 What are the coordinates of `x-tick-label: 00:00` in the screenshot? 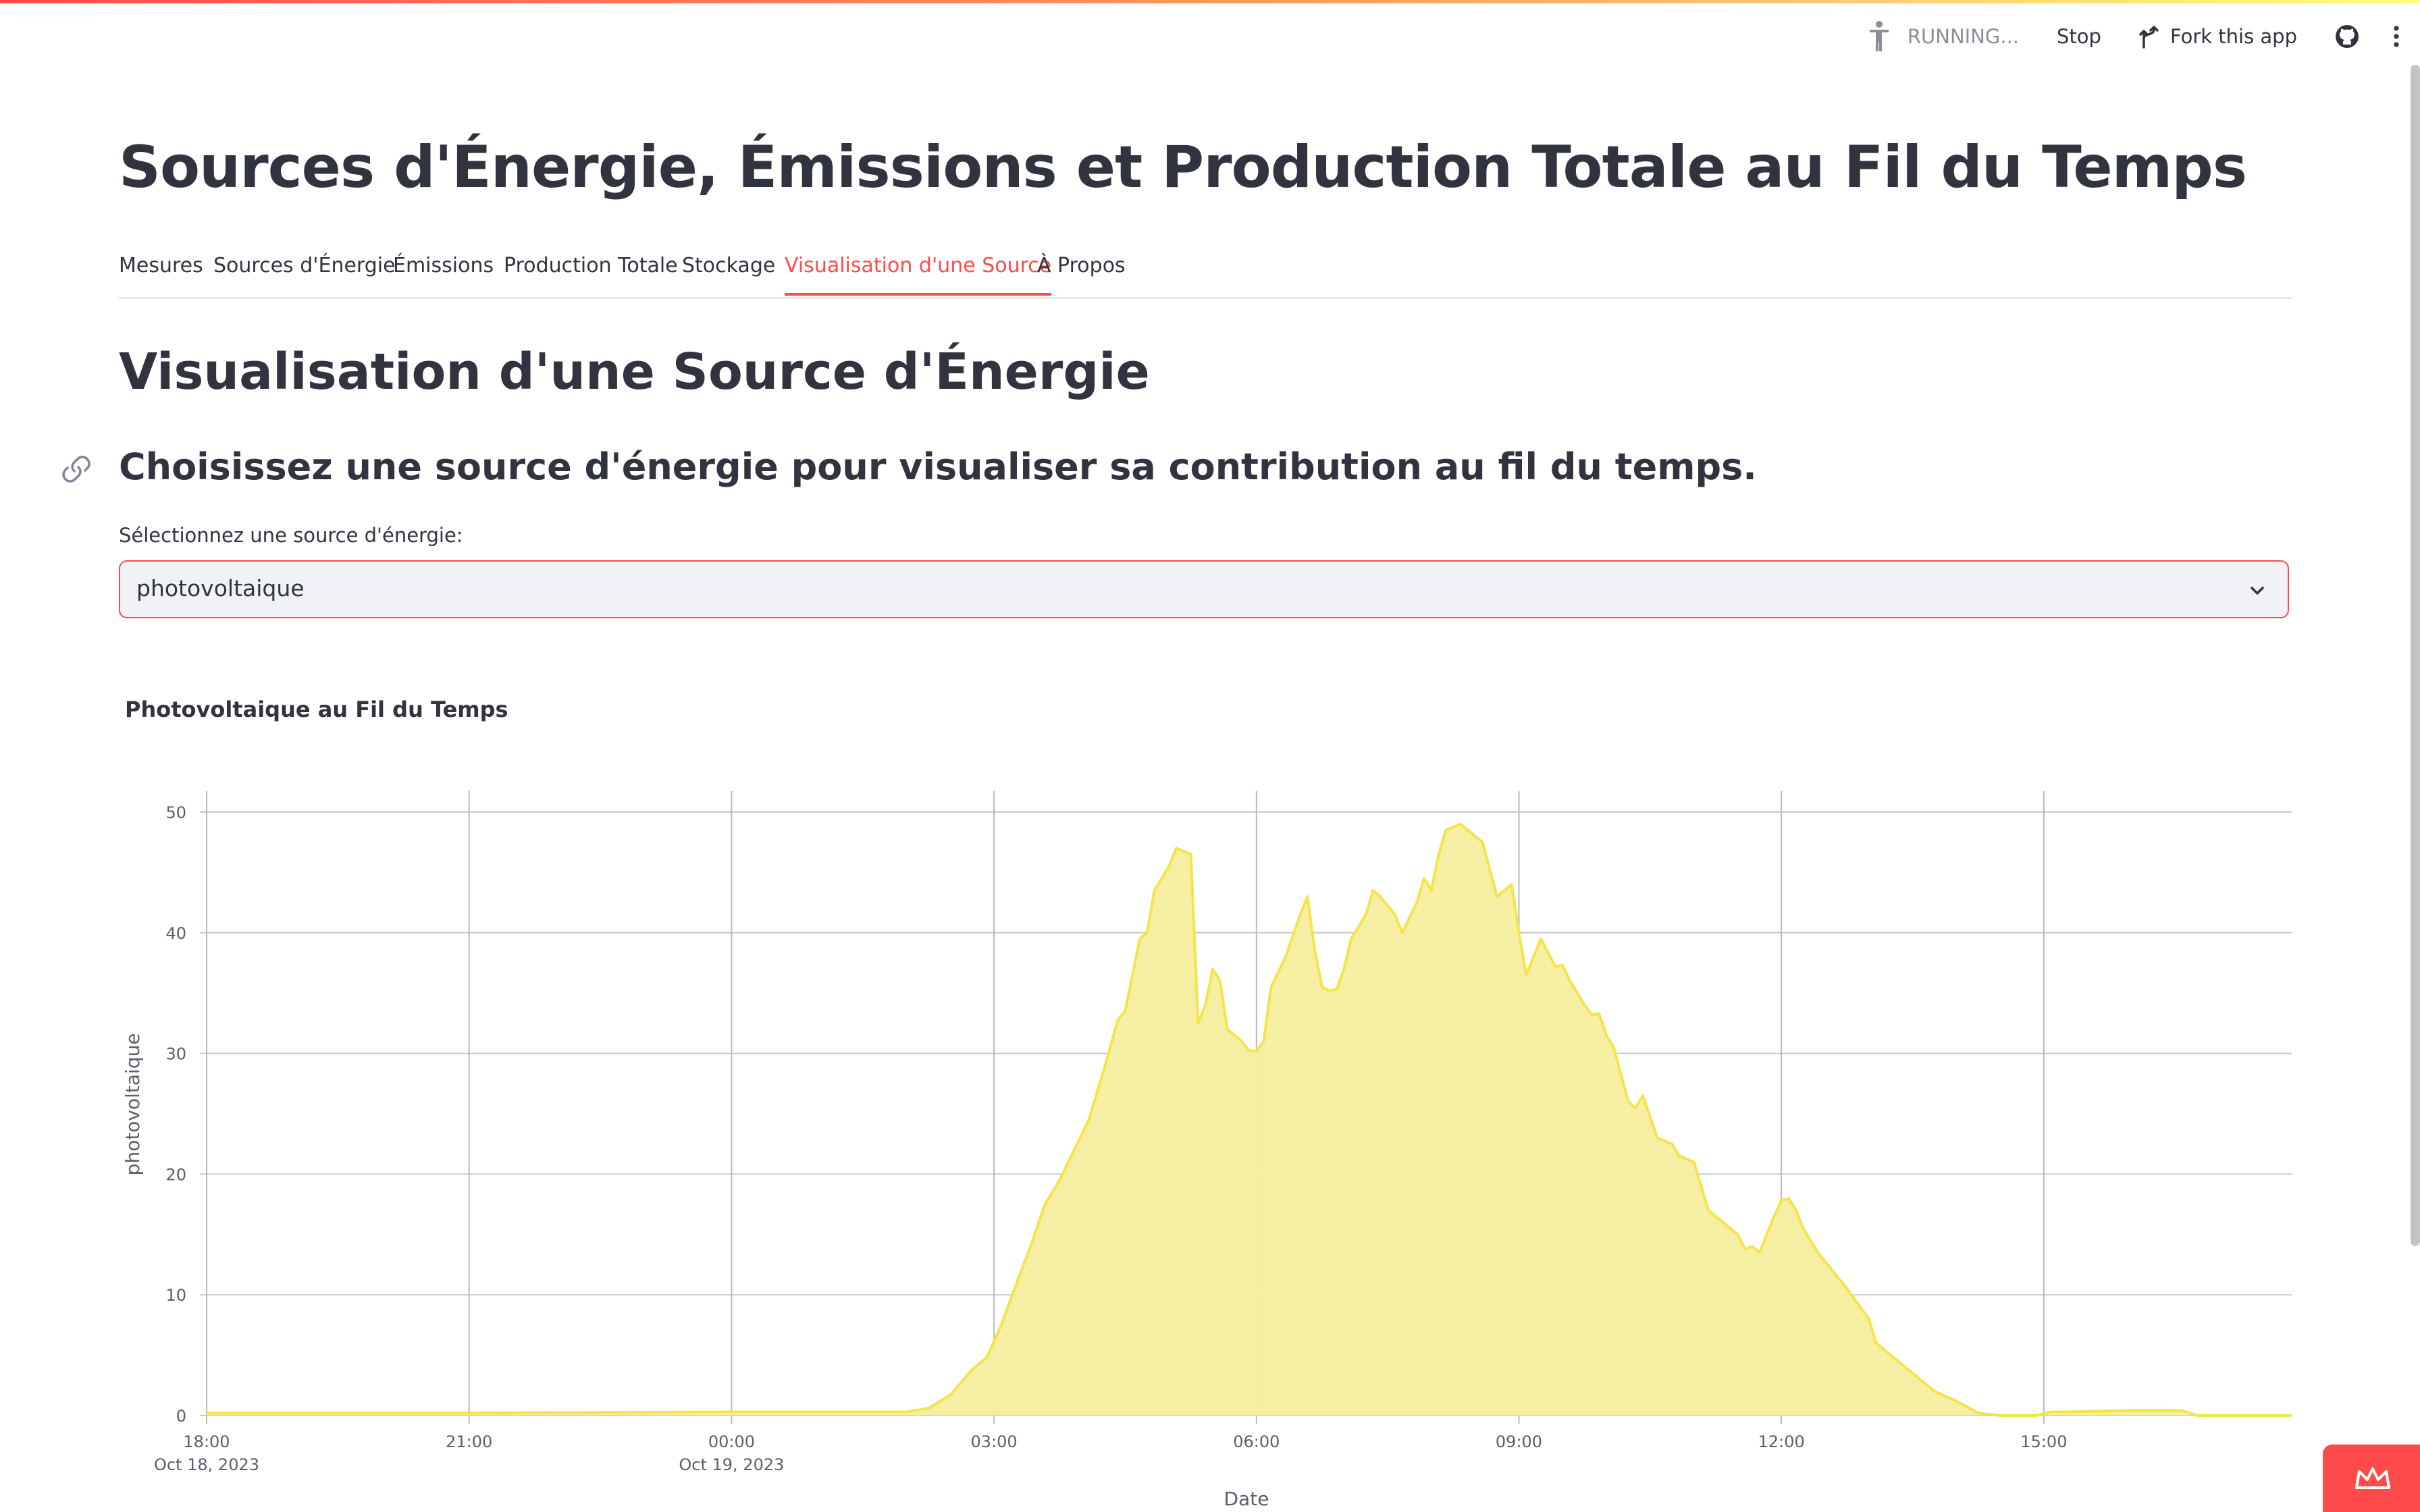 It's located at (731, 1442).